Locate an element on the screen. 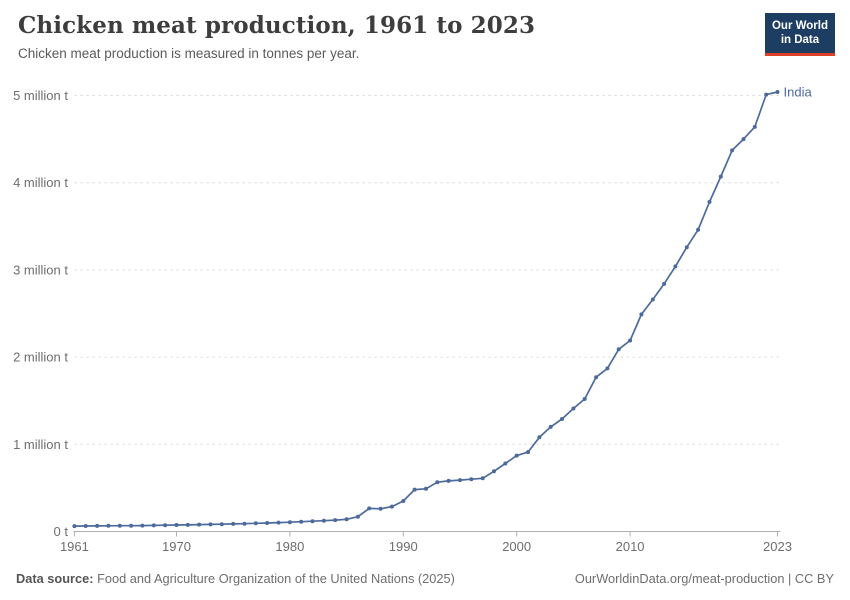 The image size is (850, 600). y-tick-label: 0 t is located at coordinates (61, 531).